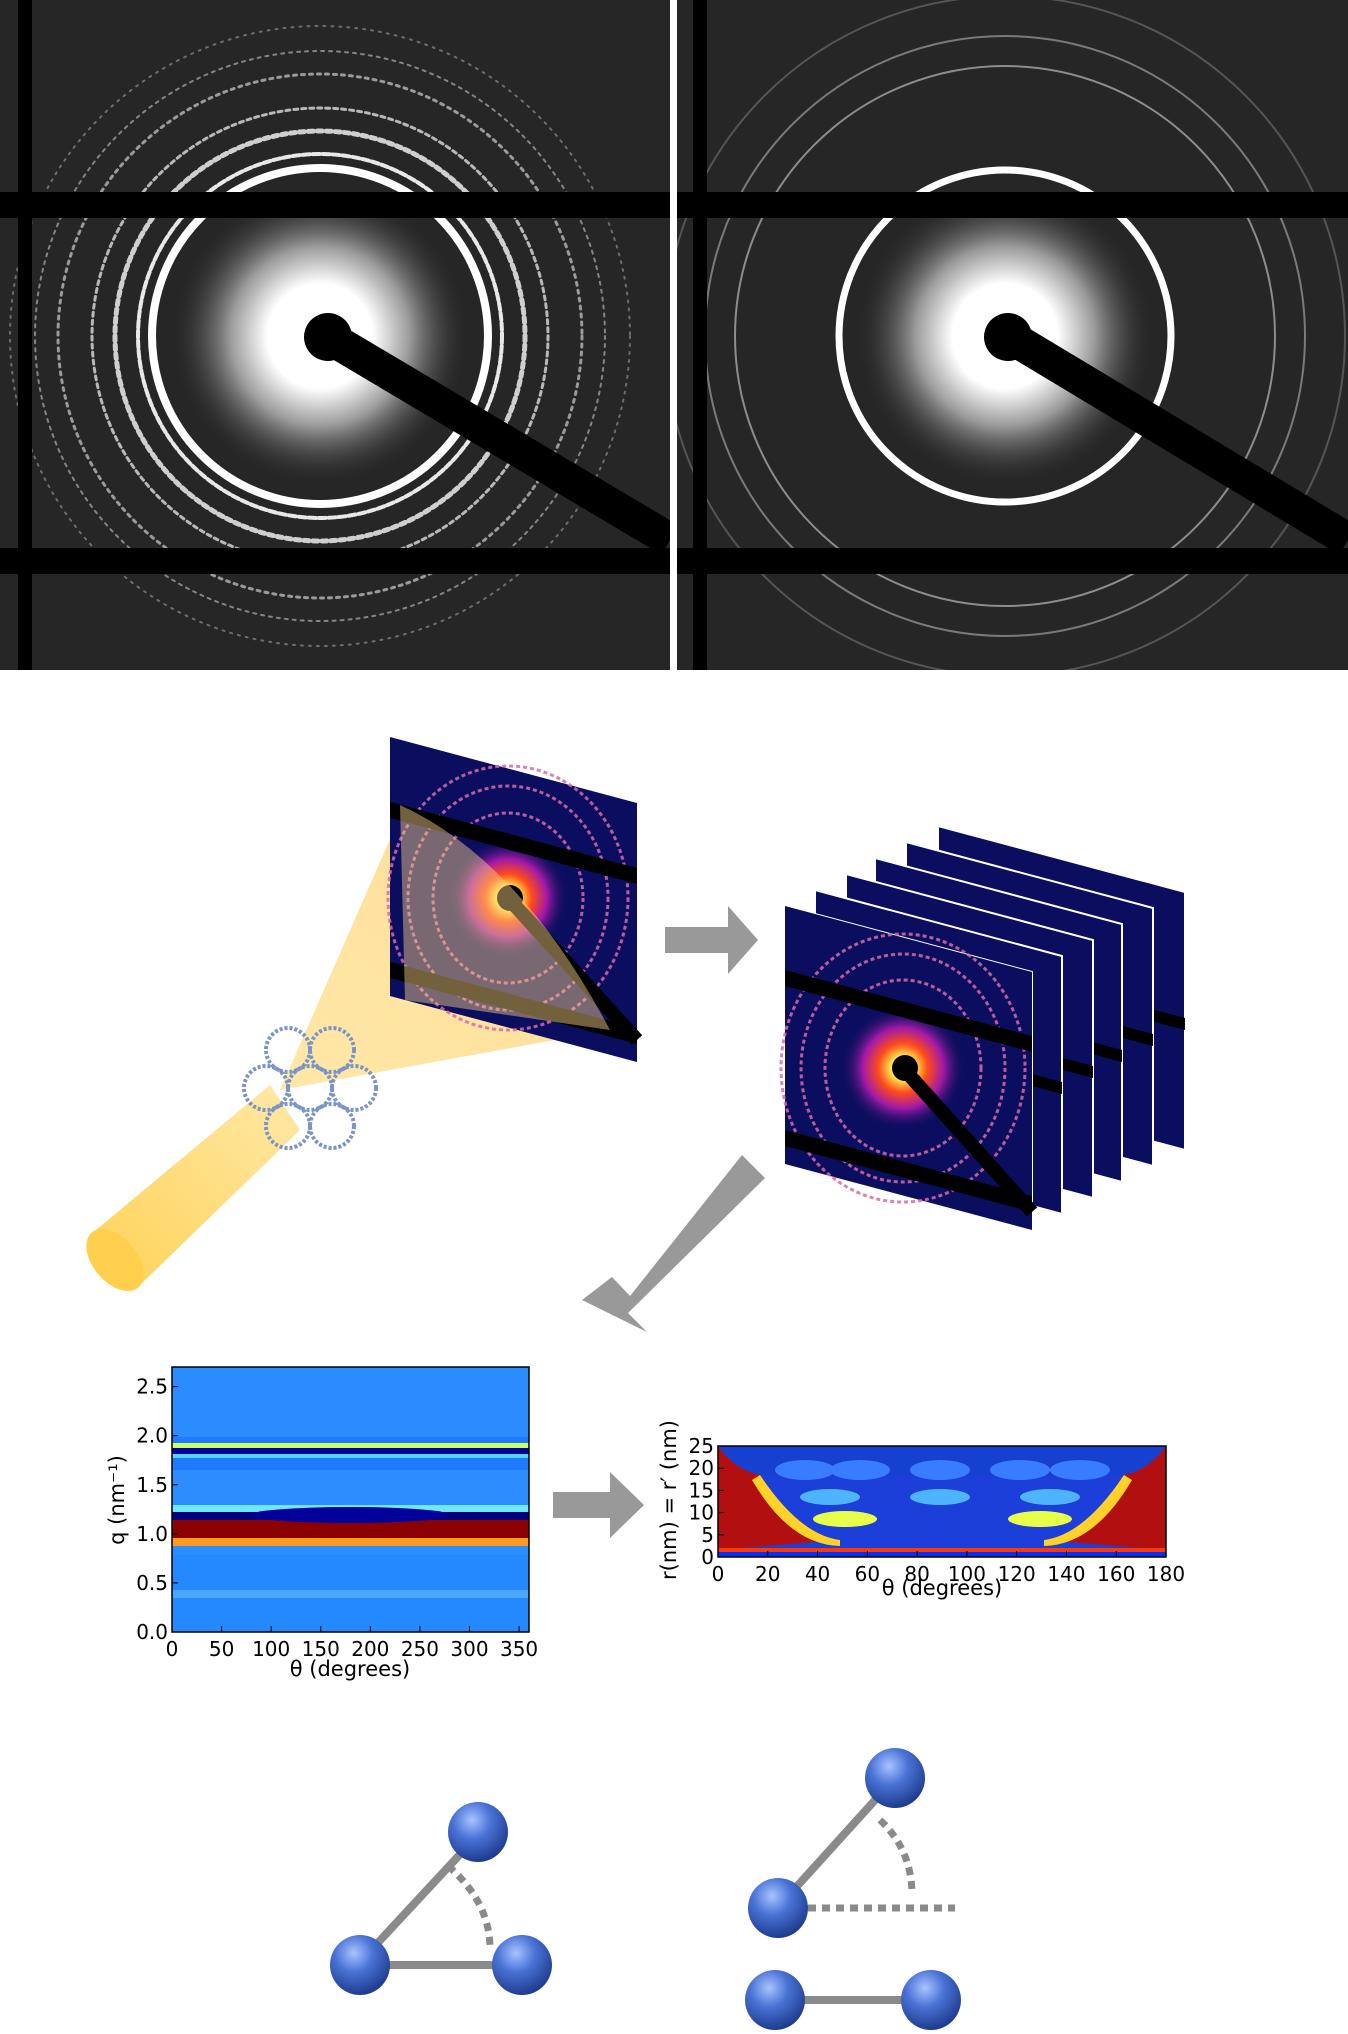 The image size is (1348, 2034). I want to click on pair-correlation-schematic, so click(853, 1889).